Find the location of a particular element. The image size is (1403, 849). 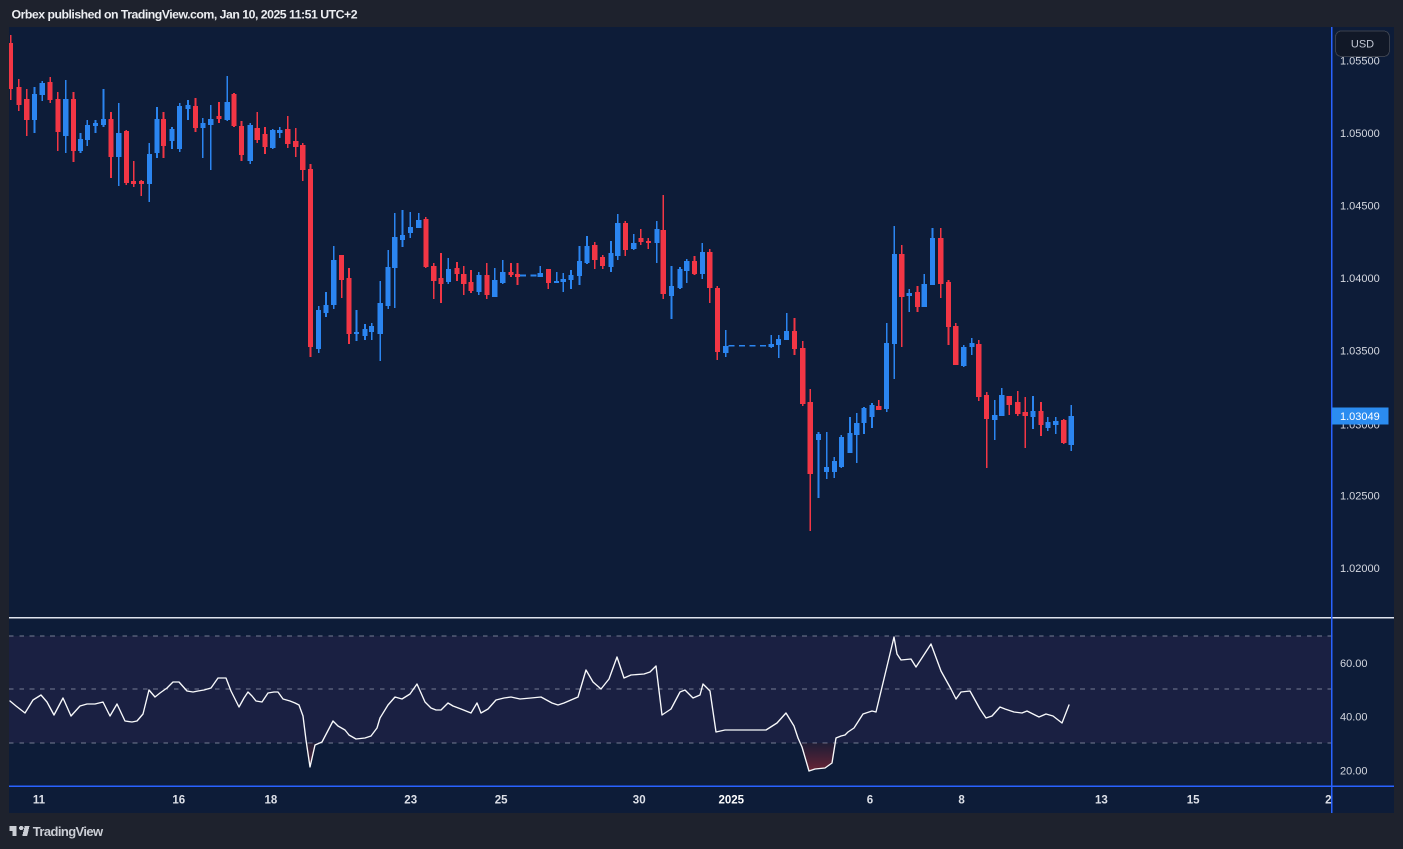

svg-text: 8 is located at coordinates (961, 801).